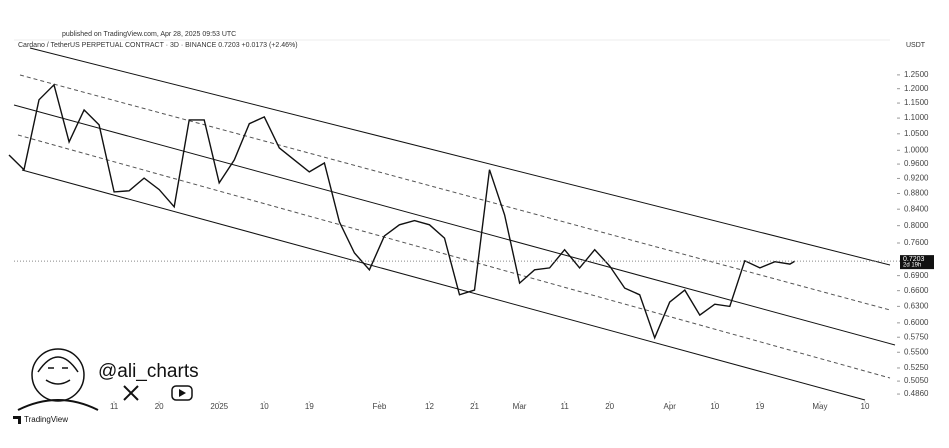 This screenshot has width=949, height=448. Describe the element at coordinates (916, 45) in the screenshot. I see `currency: USDT` at that location.